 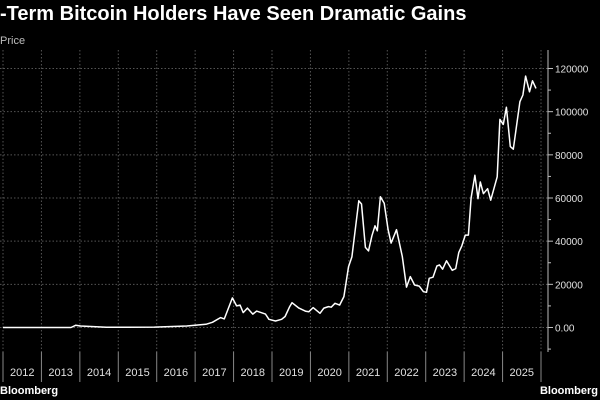 What do you see at coordinates (253, 373) in the screenshot?
I see `x-tick-label: 2018` at bounding box center [253, 373].